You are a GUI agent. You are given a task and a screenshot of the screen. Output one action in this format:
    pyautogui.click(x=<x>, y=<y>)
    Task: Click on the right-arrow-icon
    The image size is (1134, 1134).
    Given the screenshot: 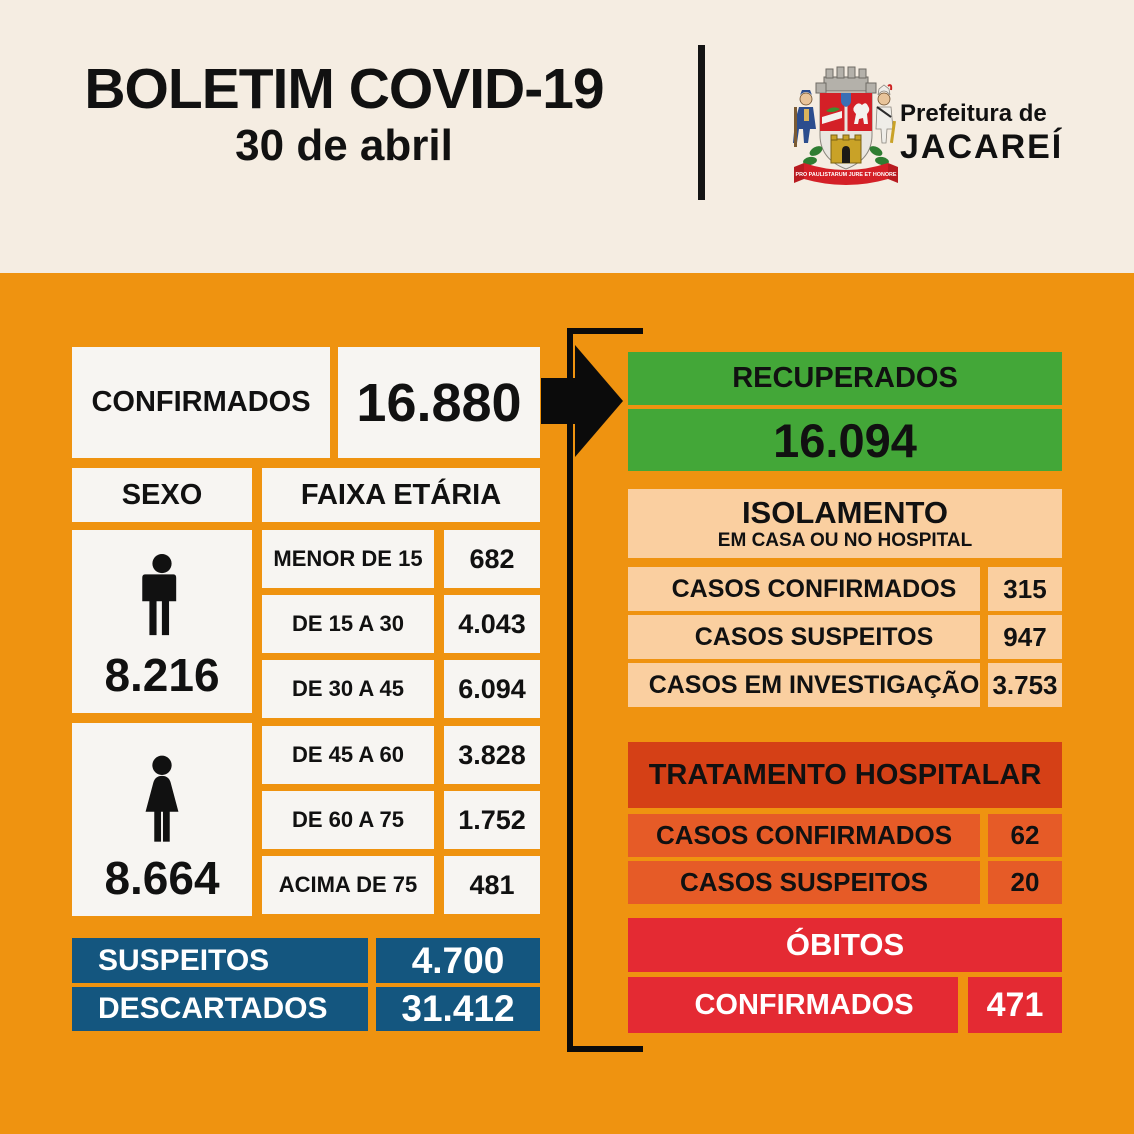 What is the action you would take?
    pyautogui.click(x=558, y=401)
    